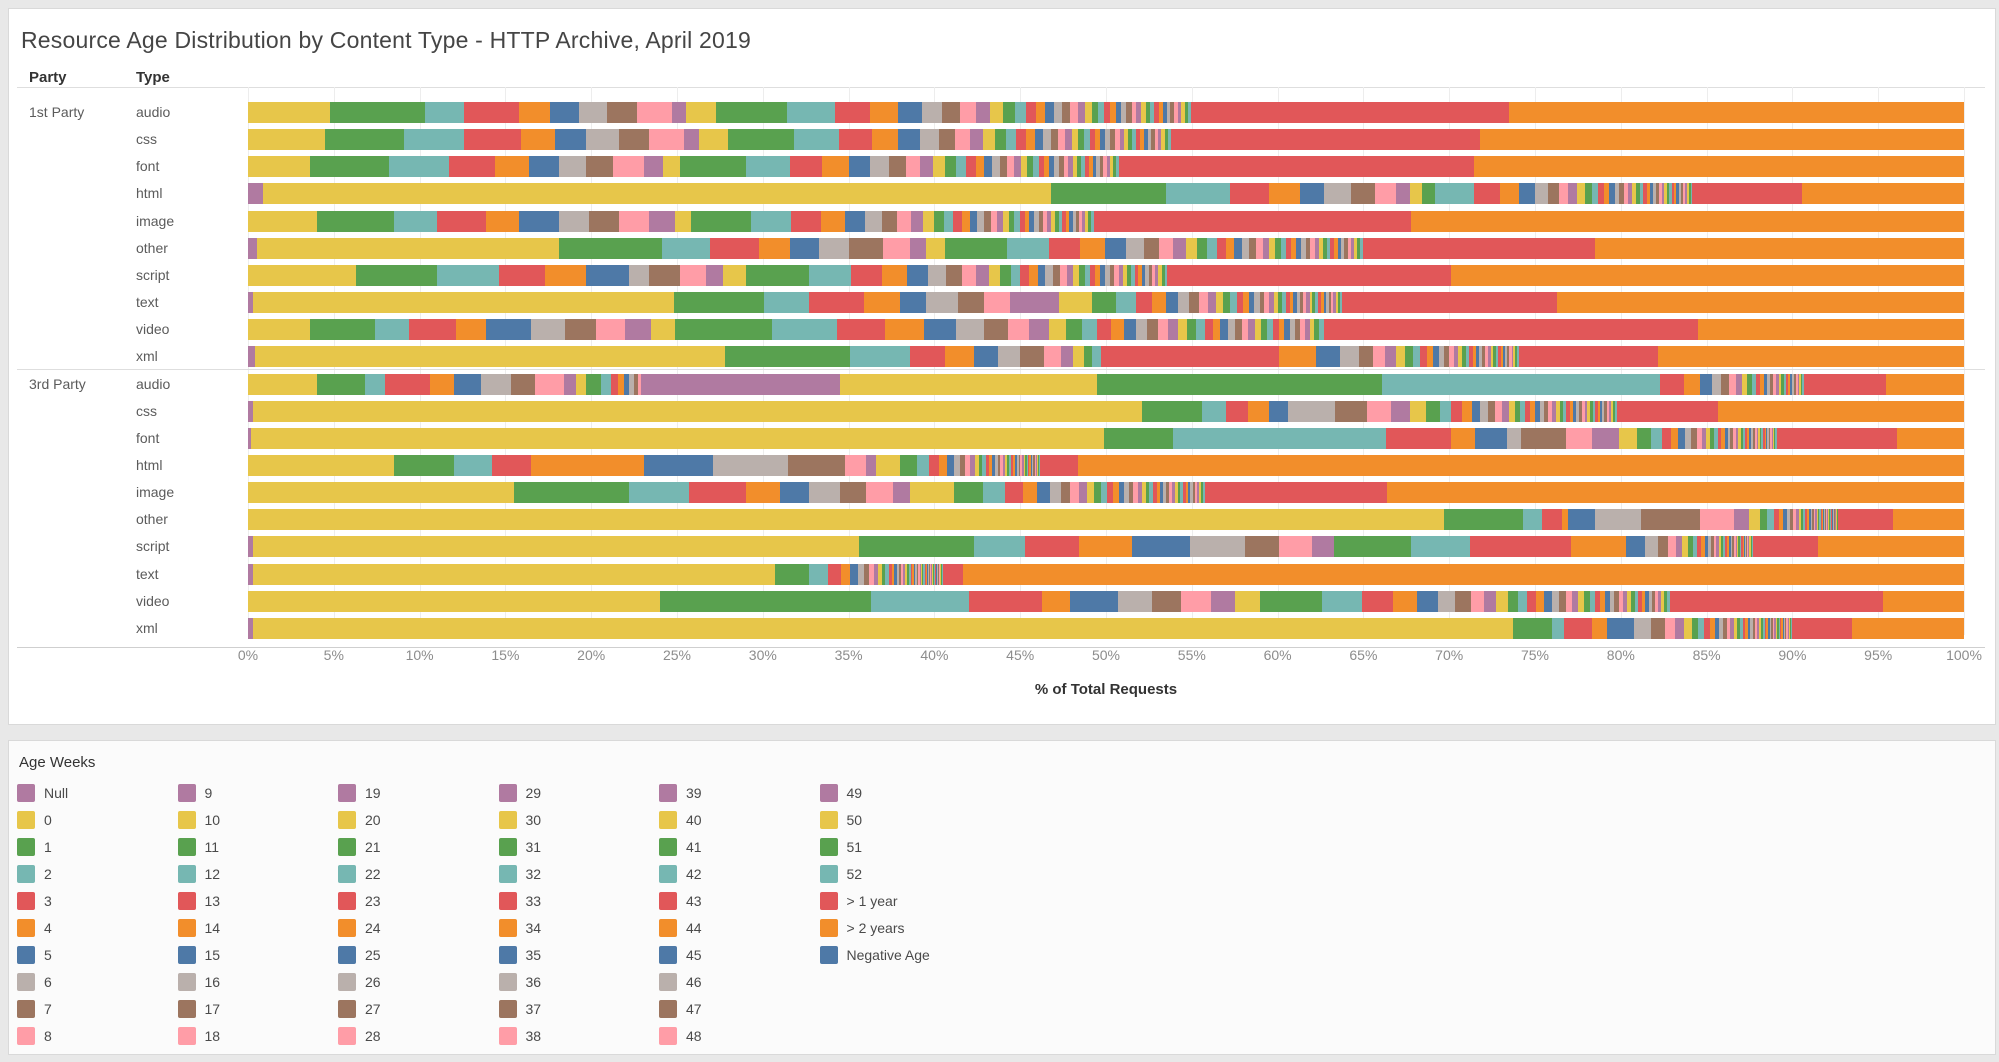 Image resolution: width=1999 pixels, height=1062 pixels. Describe the element at coordinates (153, 77) in the screenshot. I see `column-header-type: Type` at that location.